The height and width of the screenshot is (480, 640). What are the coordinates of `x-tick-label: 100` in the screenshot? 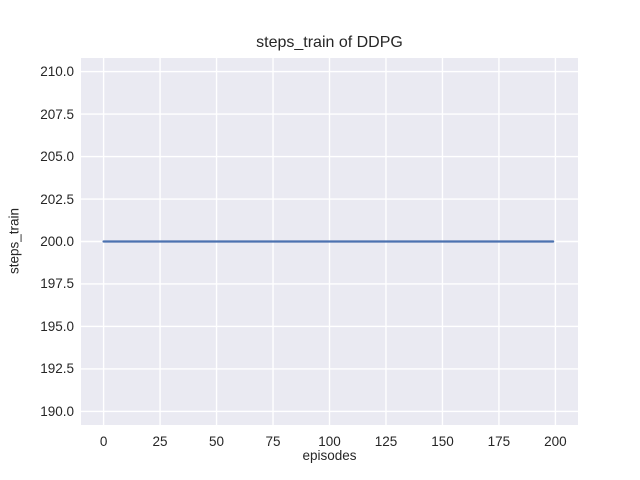 It's located at (329, 441).